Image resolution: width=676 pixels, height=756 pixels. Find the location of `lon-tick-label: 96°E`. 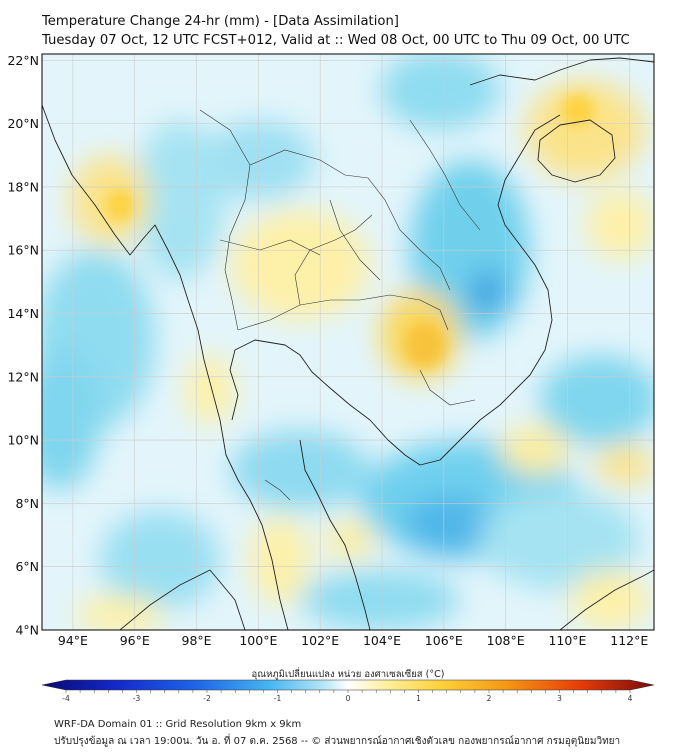

lon-tick-label: 96°E is located at coordinates (135, 640).